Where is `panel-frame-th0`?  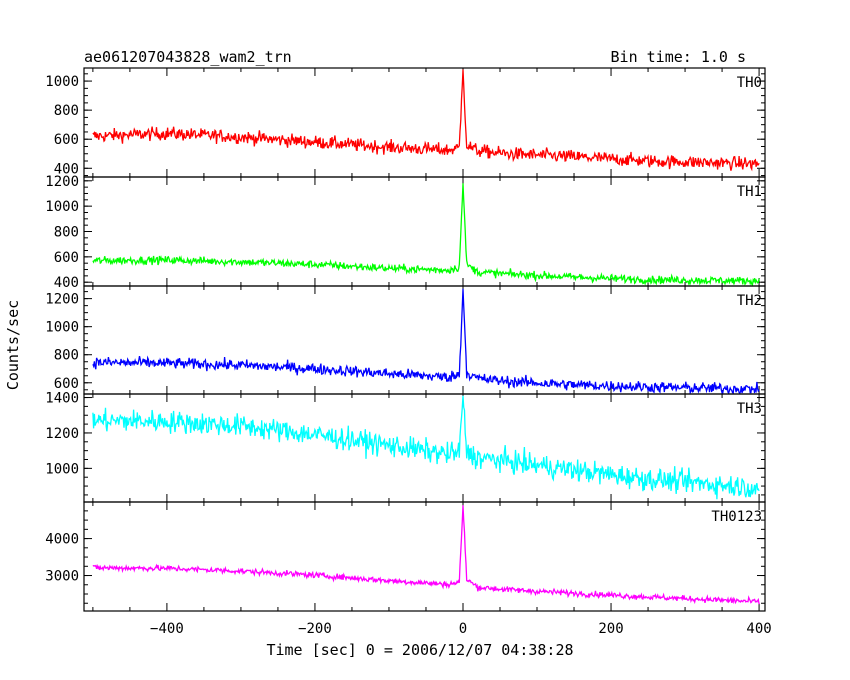 panel-frame-th0 is located at coordinates (424, 122).